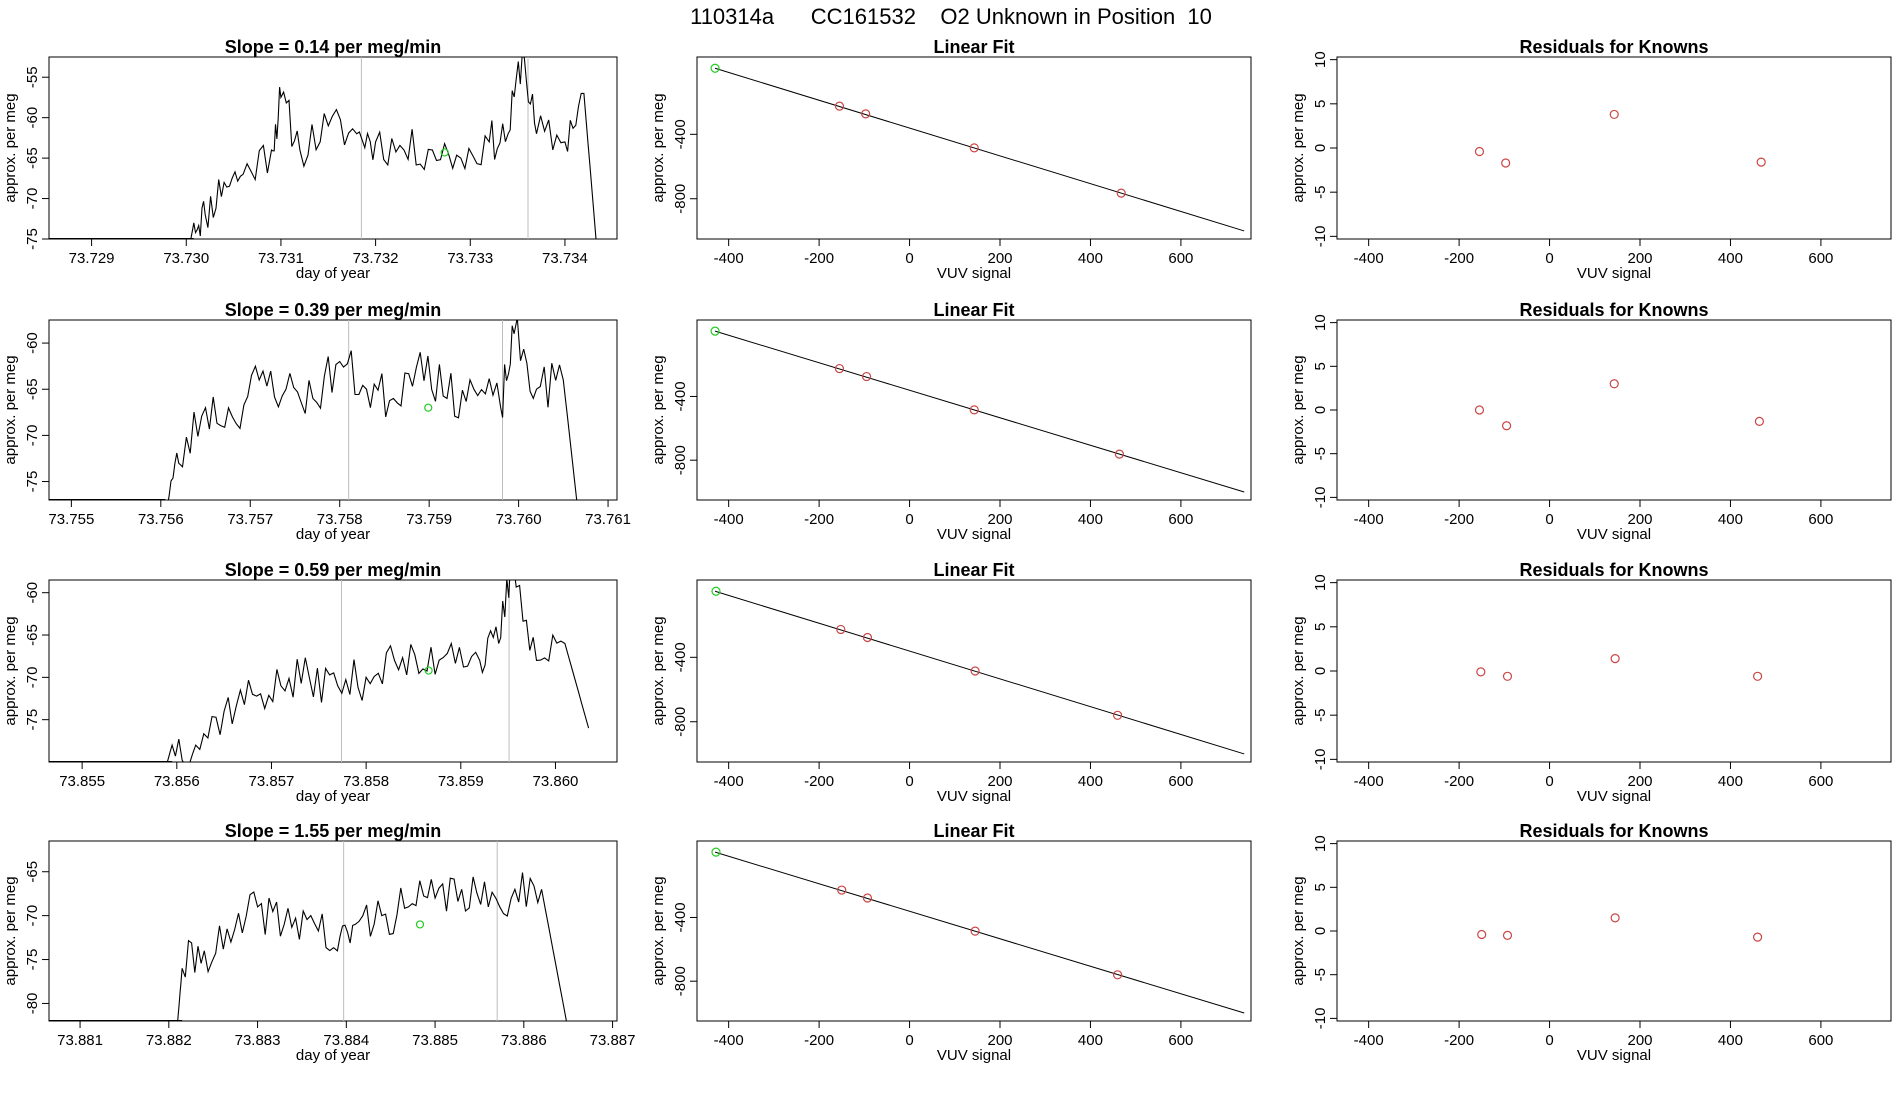  I want to click on data-trace, so click(393, 148).